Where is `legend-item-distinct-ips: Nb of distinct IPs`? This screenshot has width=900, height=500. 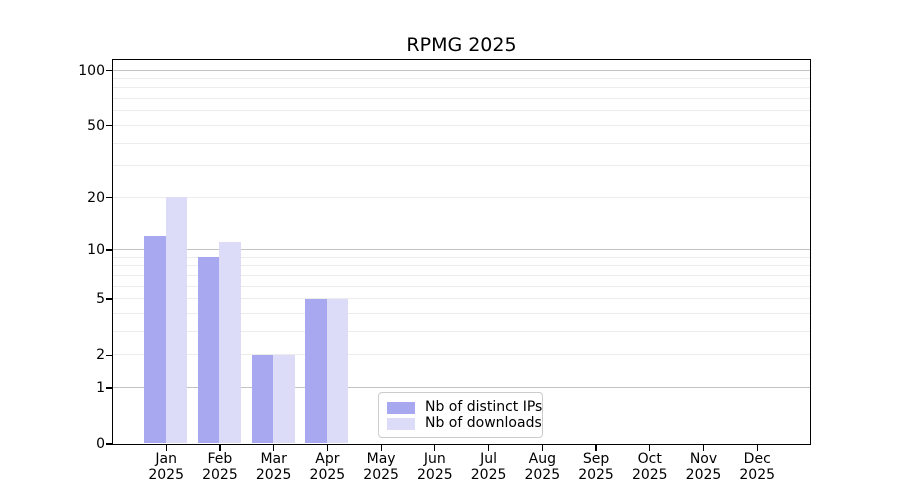
legend-item-distinct-ips: Nb of distinct IPs is located at coordinates (464, 407).